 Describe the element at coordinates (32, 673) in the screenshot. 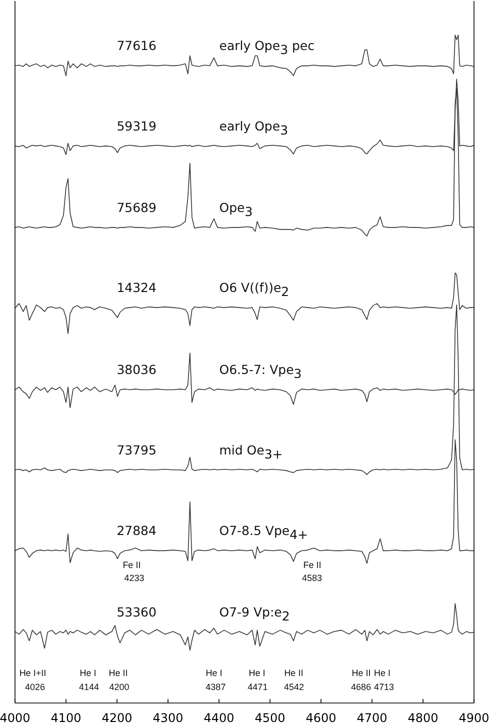

I see `annotation: He I+II` at that location.